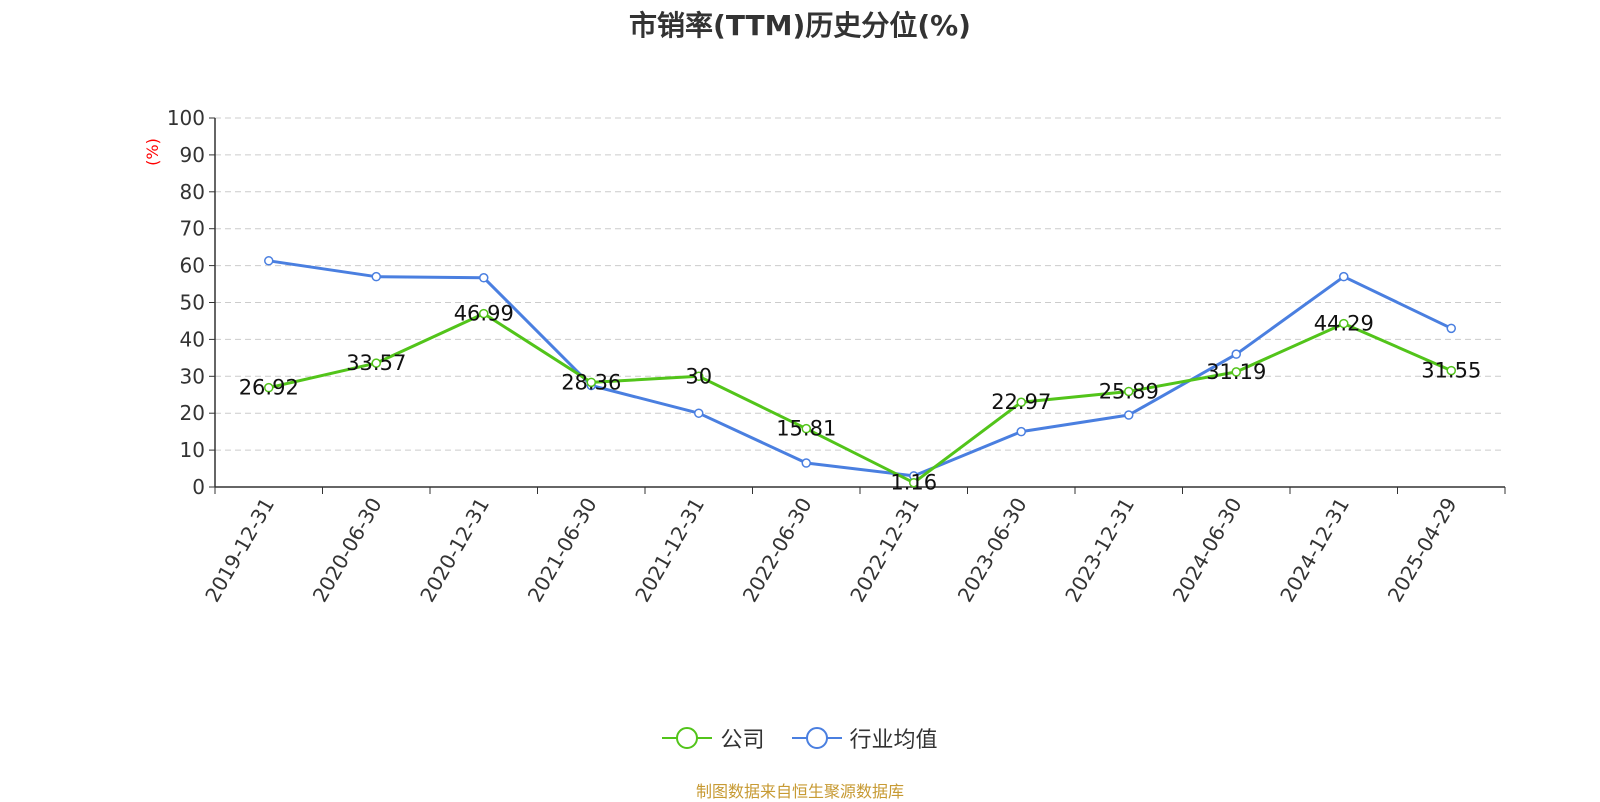  I want to click on y-tick-label-100: 100, so click(186, 118).